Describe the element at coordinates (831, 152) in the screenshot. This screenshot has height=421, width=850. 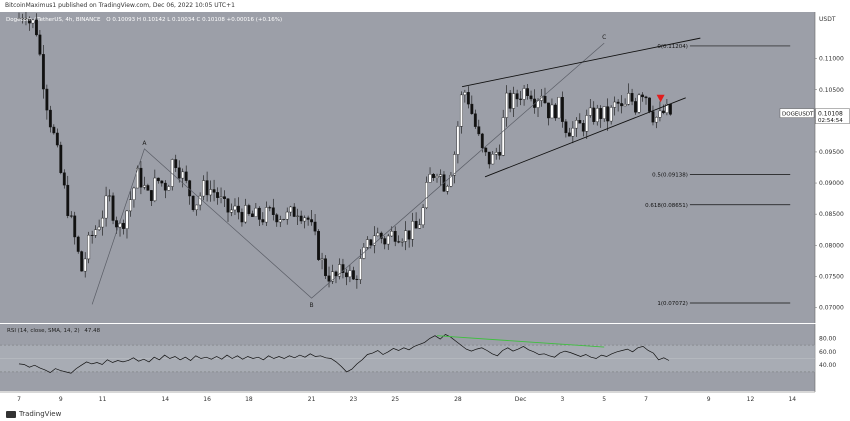
I see `price-tick-label: 0.09500` at that location.